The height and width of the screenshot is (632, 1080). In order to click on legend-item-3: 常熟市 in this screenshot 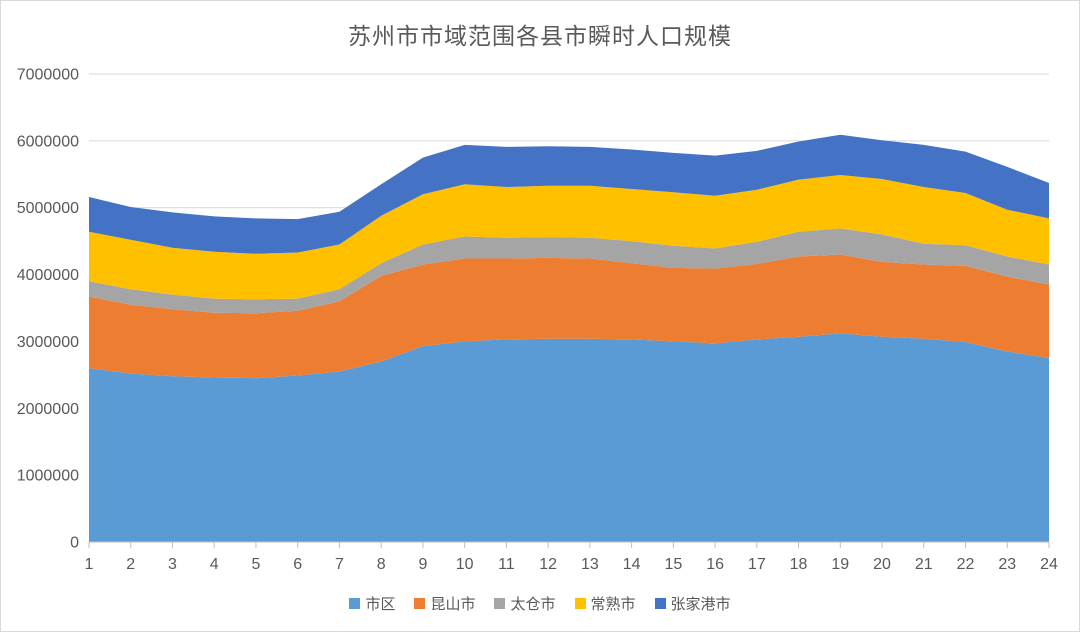, I will do `click(605, 603)`.